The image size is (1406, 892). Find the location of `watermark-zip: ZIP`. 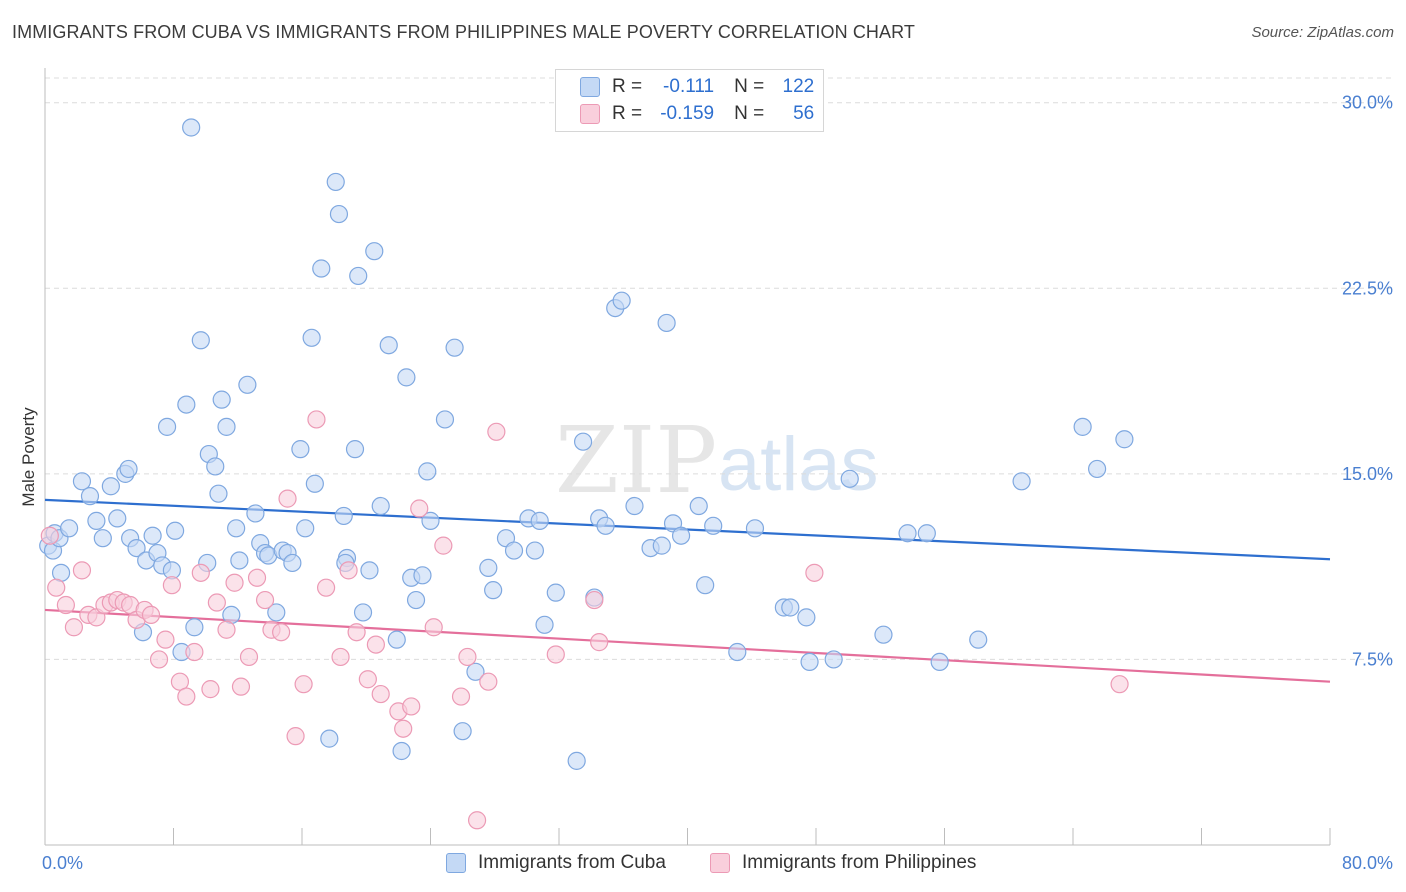

watermark-zip: ZIP is located at coordinates (636, 460).